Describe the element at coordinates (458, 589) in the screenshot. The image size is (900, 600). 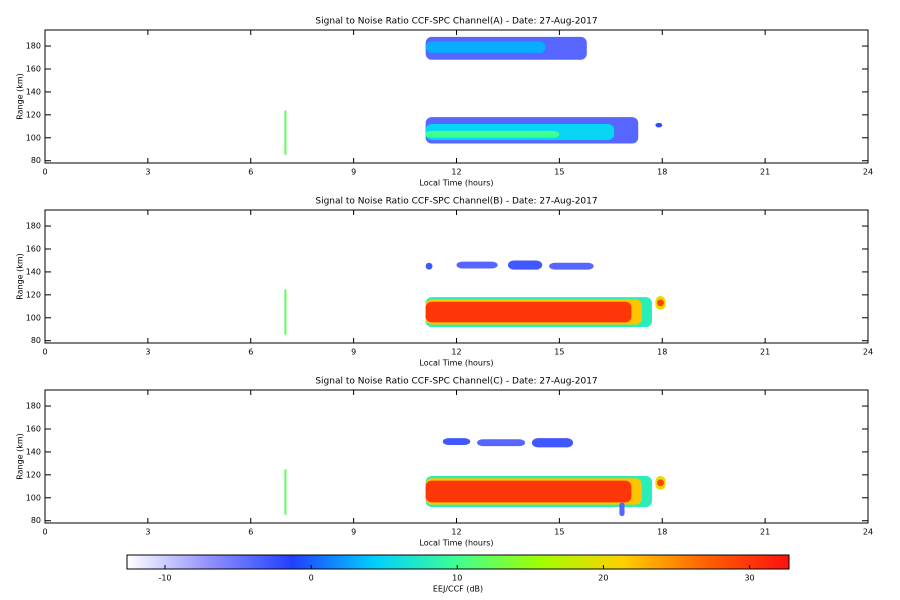
I see `colorbar-label: EEJ/CCF (dB)` at that location.